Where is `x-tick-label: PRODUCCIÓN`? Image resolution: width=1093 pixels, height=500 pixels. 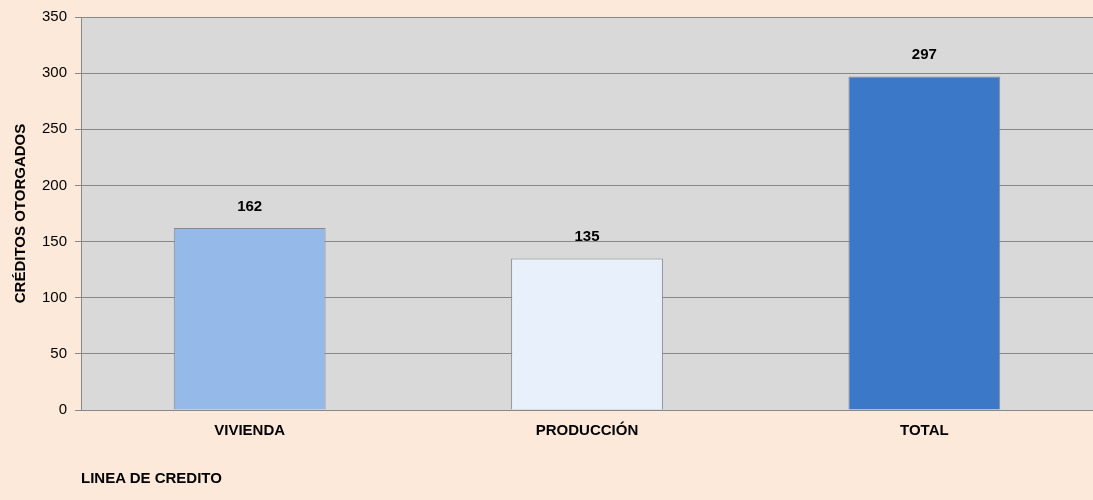
x-tick-label: PRODUCCIÓN is located at coordinates (587, 430).